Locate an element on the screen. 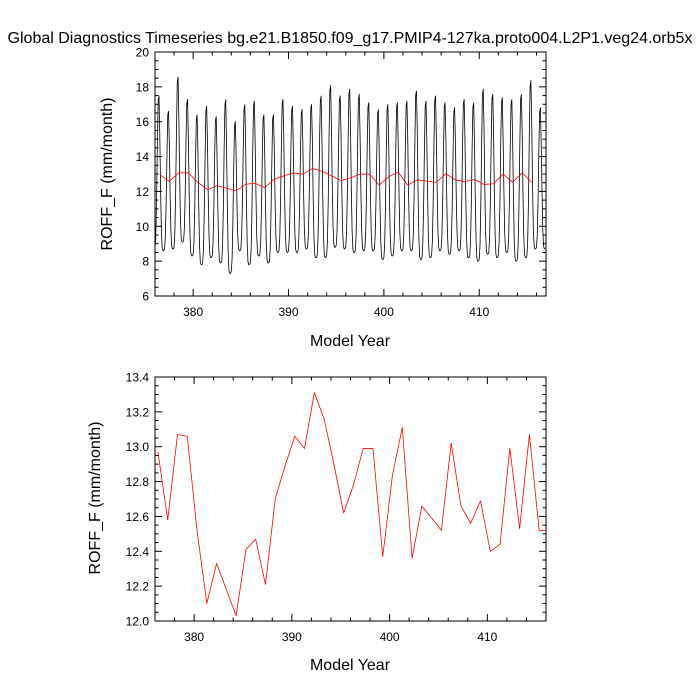 This screenshot has width=700, height=700. y-tick-label: 16 is located at coordinates (143, 122).